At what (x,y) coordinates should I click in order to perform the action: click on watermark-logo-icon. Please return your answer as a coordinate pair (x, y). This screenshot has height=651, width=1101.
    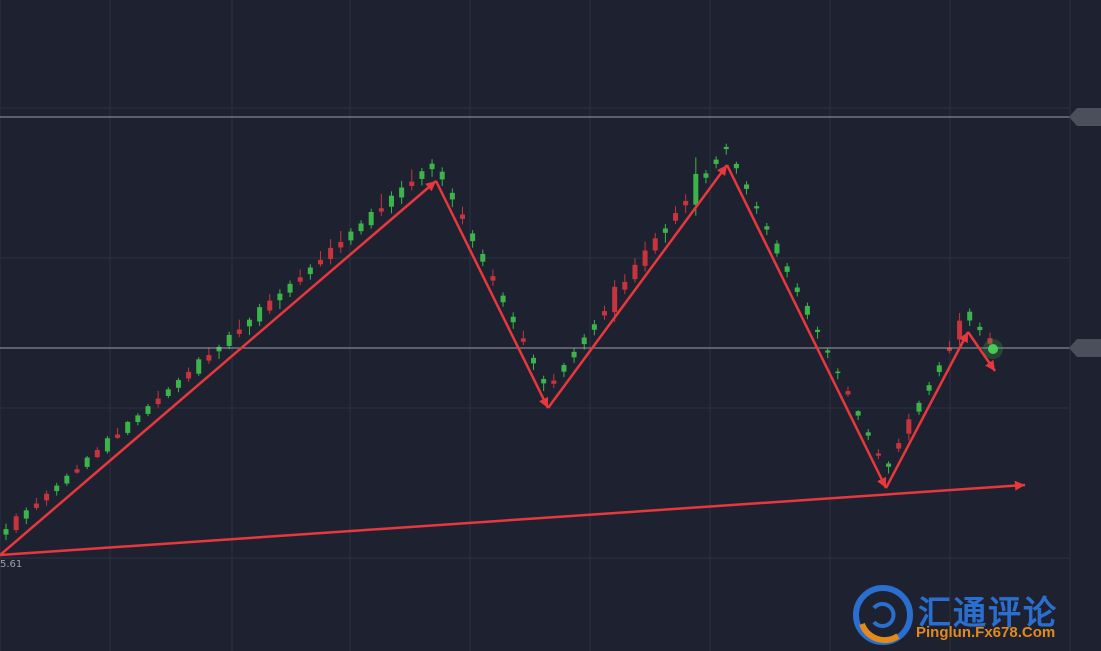
    Looking at the image, I should click on (883, 615).